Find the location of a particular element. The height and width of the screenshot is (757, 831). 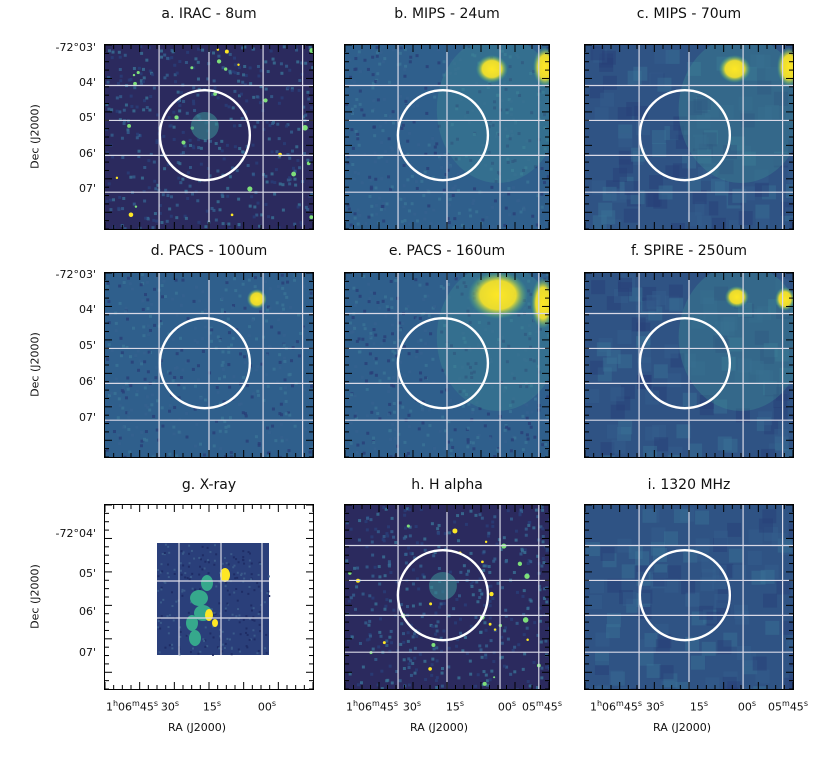

xray-emission is located at coordinates (192, 623).